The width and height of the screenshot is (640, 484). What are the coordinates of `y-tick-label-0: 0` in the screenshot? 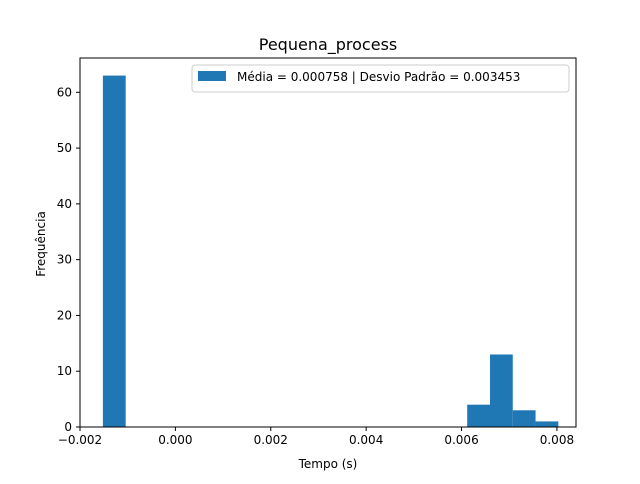 It's located at (68, 427).